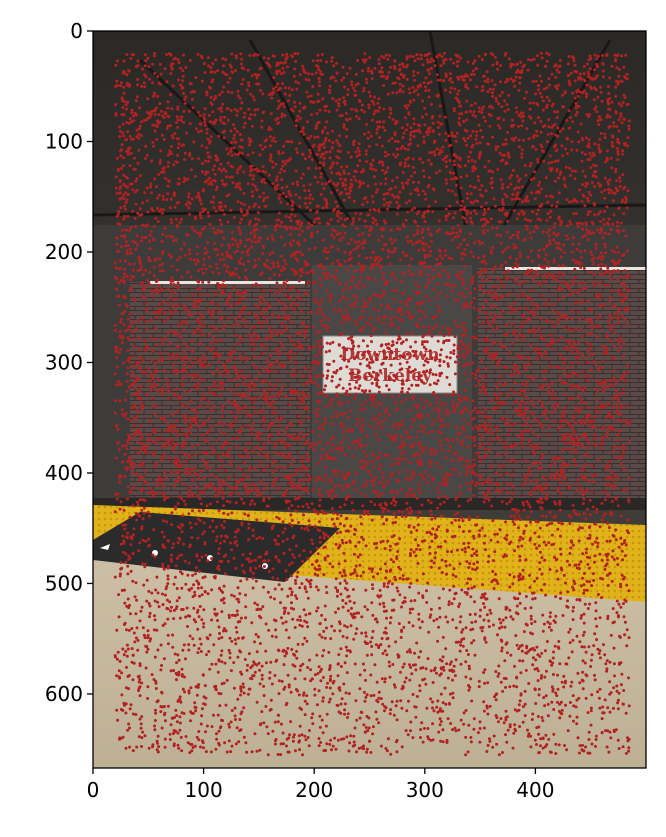 This screenshot has height=837, width=666. I want to click on station-sign: Downtown Berkeley, so click(390, 364).